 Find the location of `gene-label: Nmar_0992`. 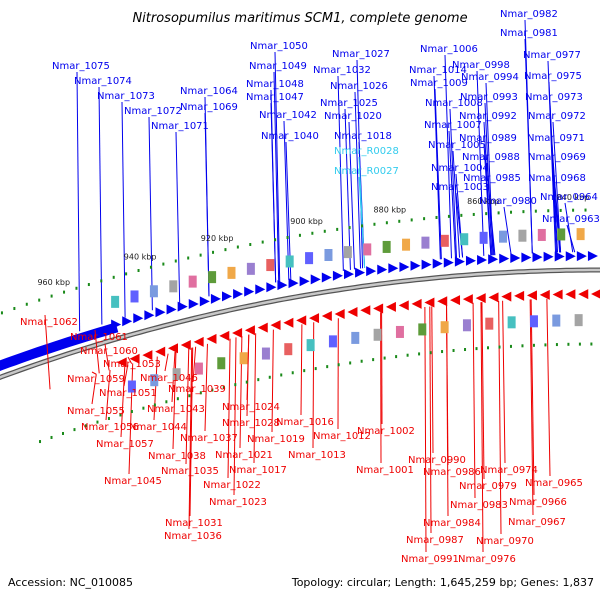

gene-label: Nmar_0992 is located at coordinates (488, 116).